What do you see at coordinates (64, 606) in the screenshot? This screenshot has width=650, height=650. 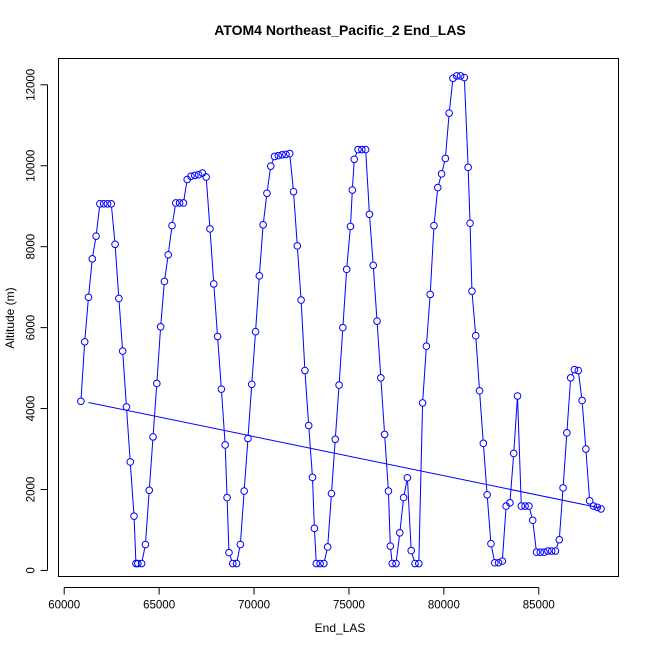 I see `x-tick-label: 60000` at bounding box center [64, 606].